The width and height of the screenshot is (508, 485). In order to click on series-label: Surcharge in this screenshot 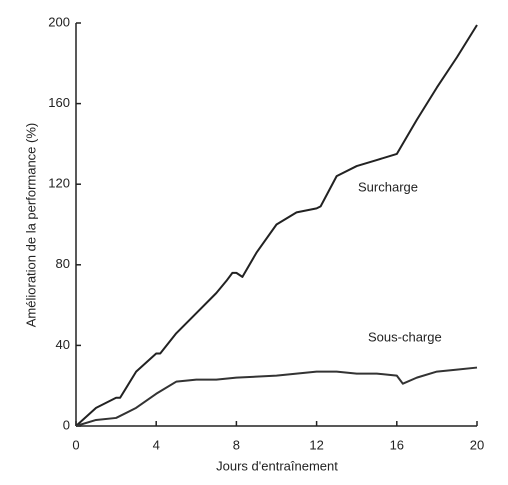, I will do `click(388, 186)`.